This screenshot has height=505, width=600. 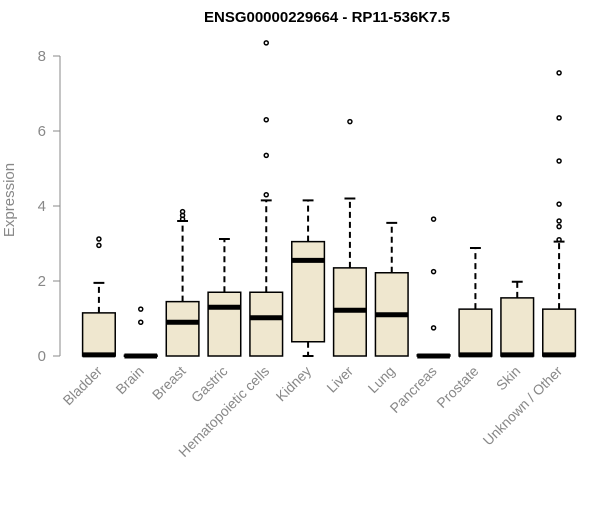 What do you see at coordinates (169, 383) in the screenshot?
I see `x-tick-label: Breast` at bounding box center [169, 383].